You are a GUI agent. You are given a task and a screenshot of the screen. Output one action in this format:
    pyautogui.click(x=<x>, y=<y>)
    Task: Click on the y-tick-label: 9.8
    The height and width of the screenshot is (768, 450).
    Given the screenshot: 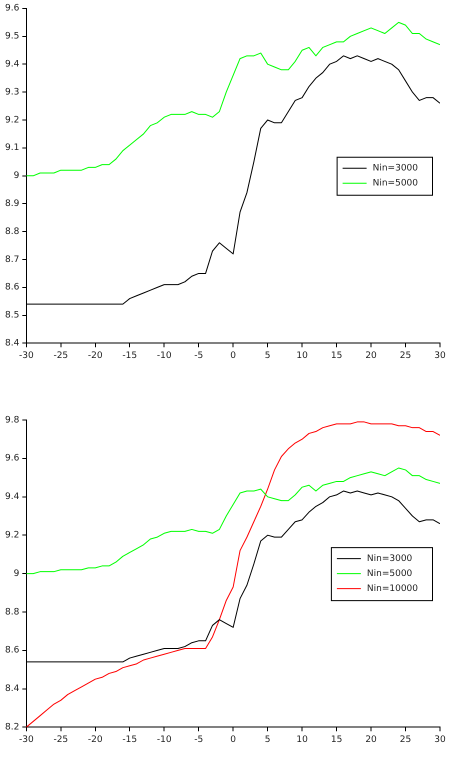 What is the action you would take?
    pyautogui.click(x=12, y=420)
    